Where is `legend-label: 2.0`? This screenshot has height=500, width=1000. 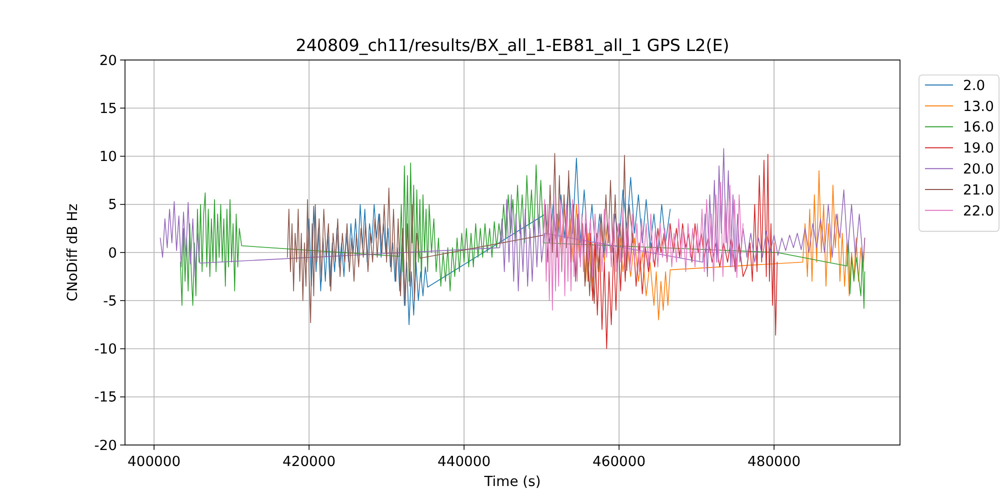
legend-label: 2.0 is located at coordinates (974, 86).